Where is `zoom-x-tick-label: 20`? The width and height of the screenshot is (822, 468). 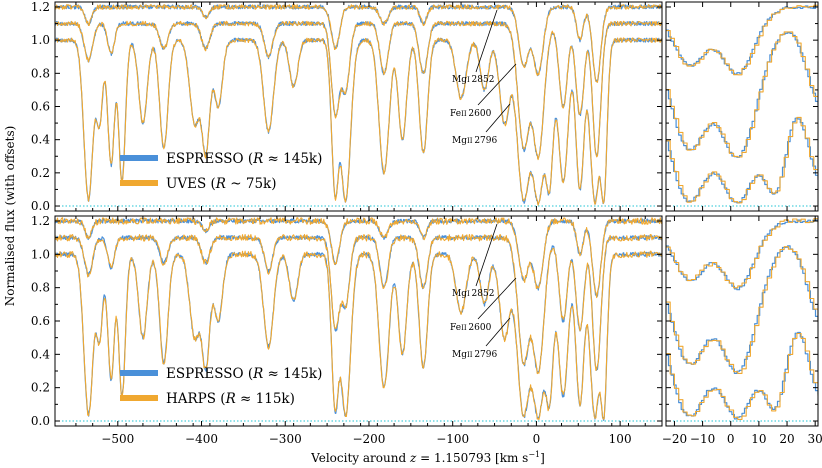 zoom-x-tick-label: 20 is located at coordinates (786, 439).